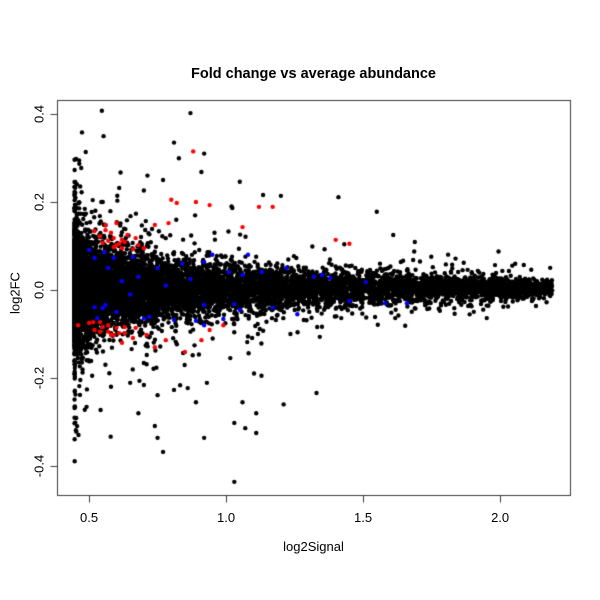 Image resolution: width=600 pixels, height=600 pixels. I want to click on y-tick-label: -0.4, so click(39, 466).